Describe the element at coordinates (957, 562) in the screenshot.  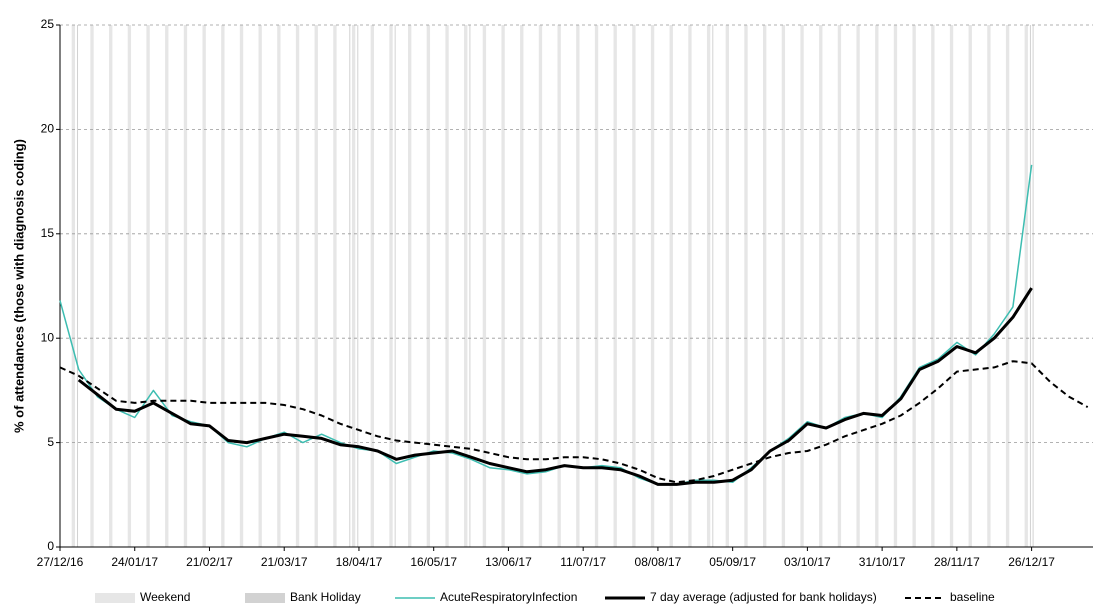
I see `x-tick-label: 28/11/17` at that location.